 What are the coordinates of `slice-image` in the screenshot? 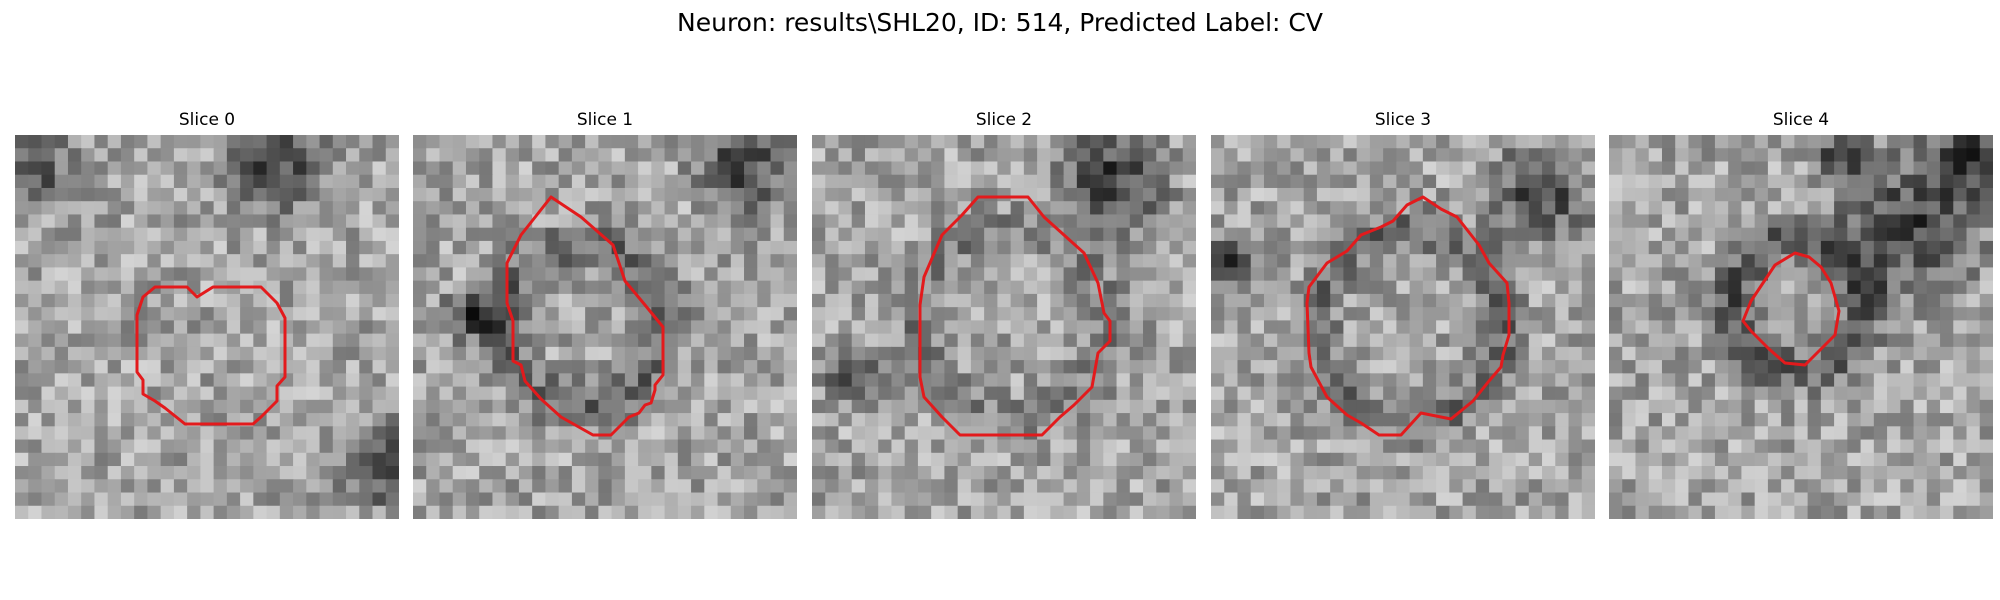 It's located at (207, 327).